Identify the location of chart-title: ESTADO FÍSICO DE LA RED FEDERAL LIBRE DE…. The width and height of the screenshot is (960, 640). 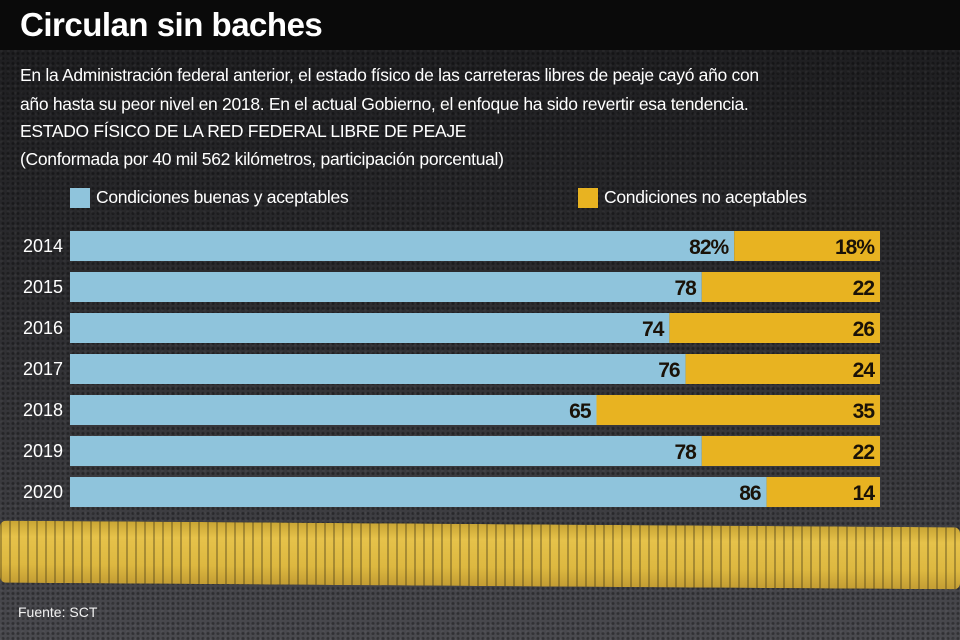
(243, 131).